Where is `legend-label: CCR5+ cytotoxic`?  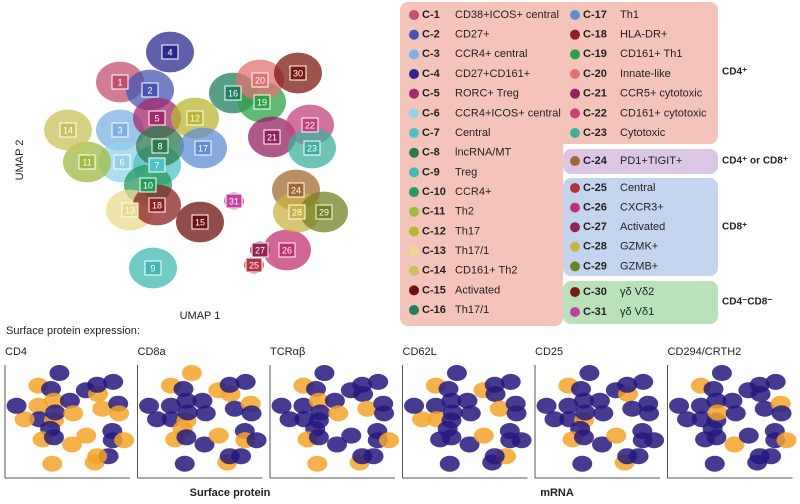 legend-label: CCR5+ cytotoxic is located at coordinates (661, 94).